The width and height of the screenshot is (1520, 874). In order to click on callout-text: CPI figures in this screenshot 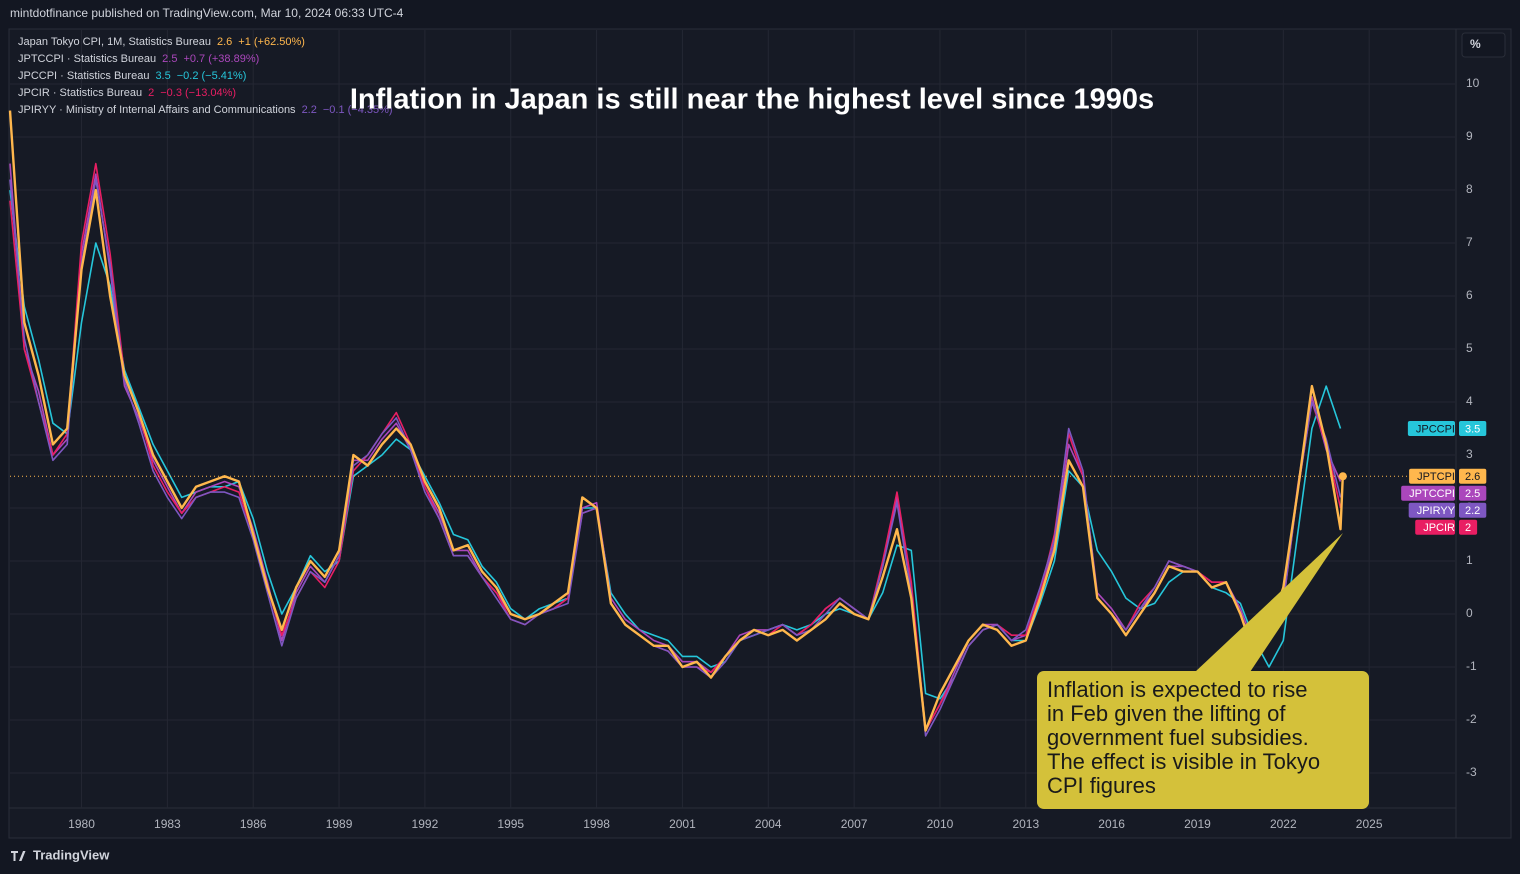, I will do `click(1101, 785)`.